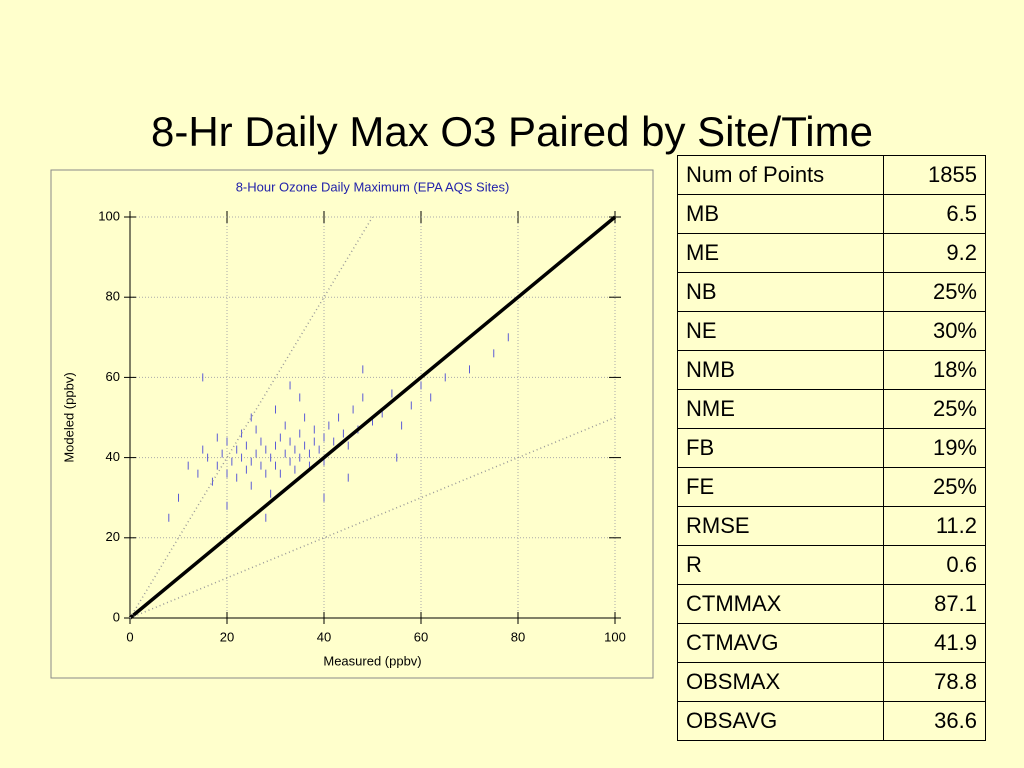  Describe the element at coordinates (615, 636) in the screenshot. I see `x-tick-label: 100` at that location.